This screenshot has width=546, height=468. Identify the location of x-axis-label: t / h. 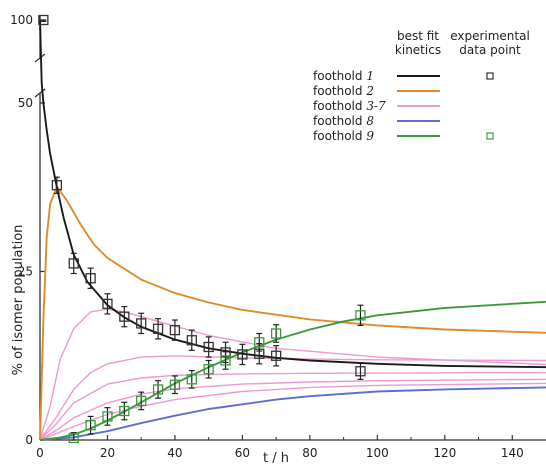
(276, 458).